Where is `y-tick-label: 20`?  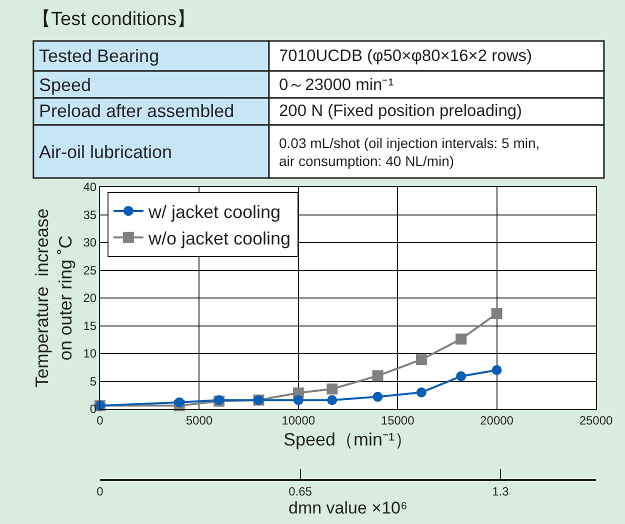
y-tick-label: 20 is located at coordinates (90, 298).